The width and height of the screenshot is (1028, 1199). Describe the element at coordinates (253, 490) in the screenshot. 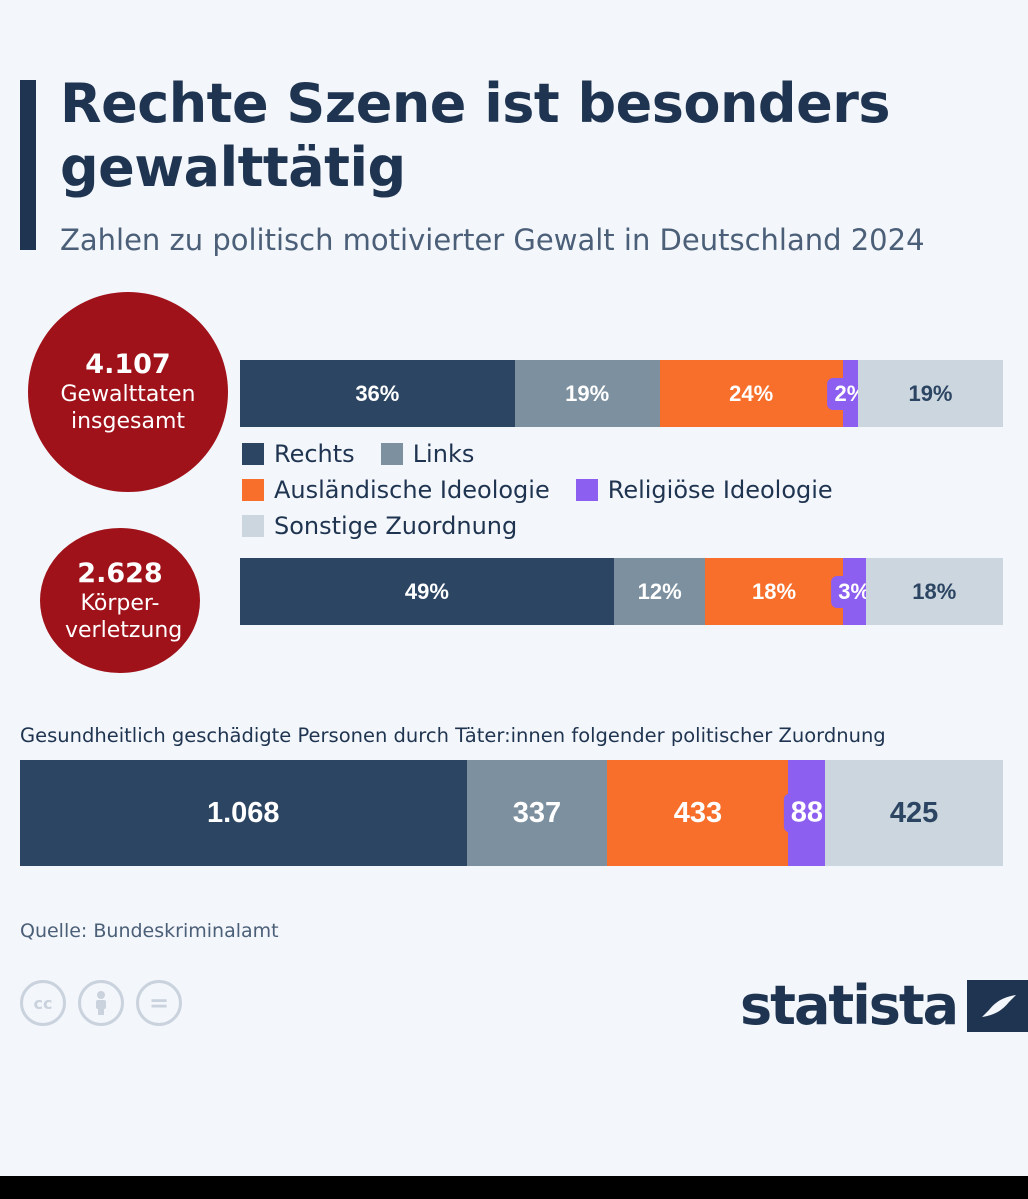

I see `legend-swatch-auslaendisch` at that location.